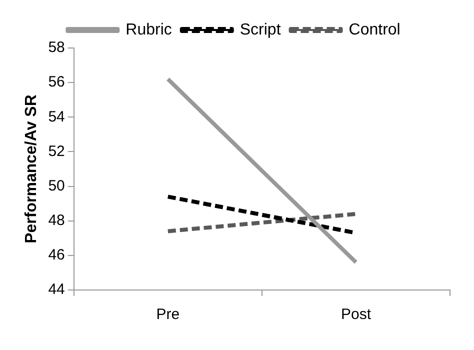 Image resolution: width=474 pixels, height=350 pixels. Describe the element at coordinates (261, 29) in the screenshot. I see `legend-label: Script` at that location.